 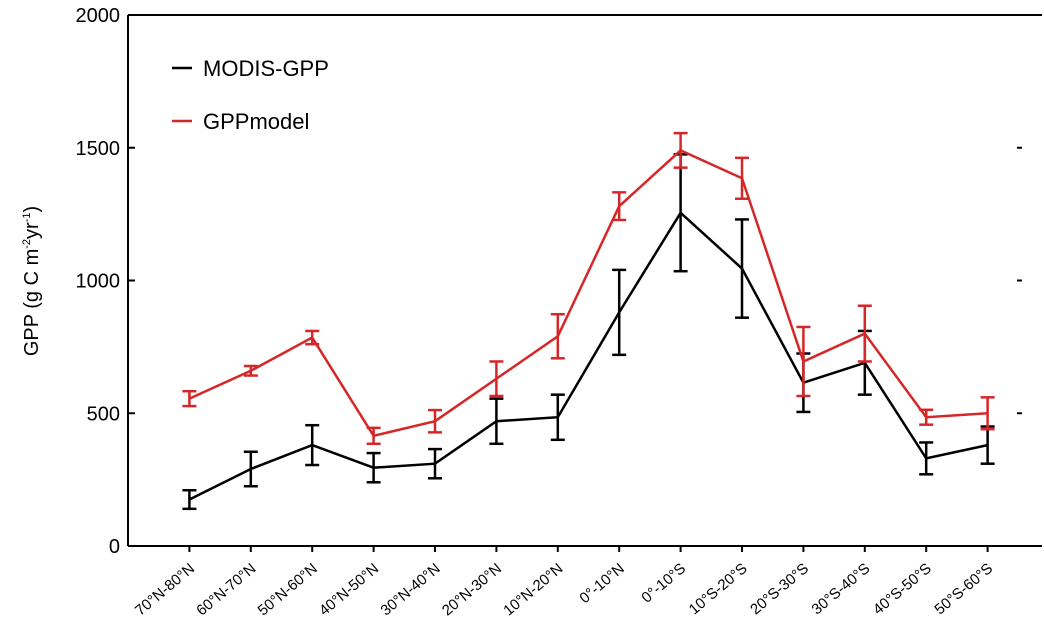 I want to click on x-tick-label: 30°S-40°S, so click(x=841, y=589).